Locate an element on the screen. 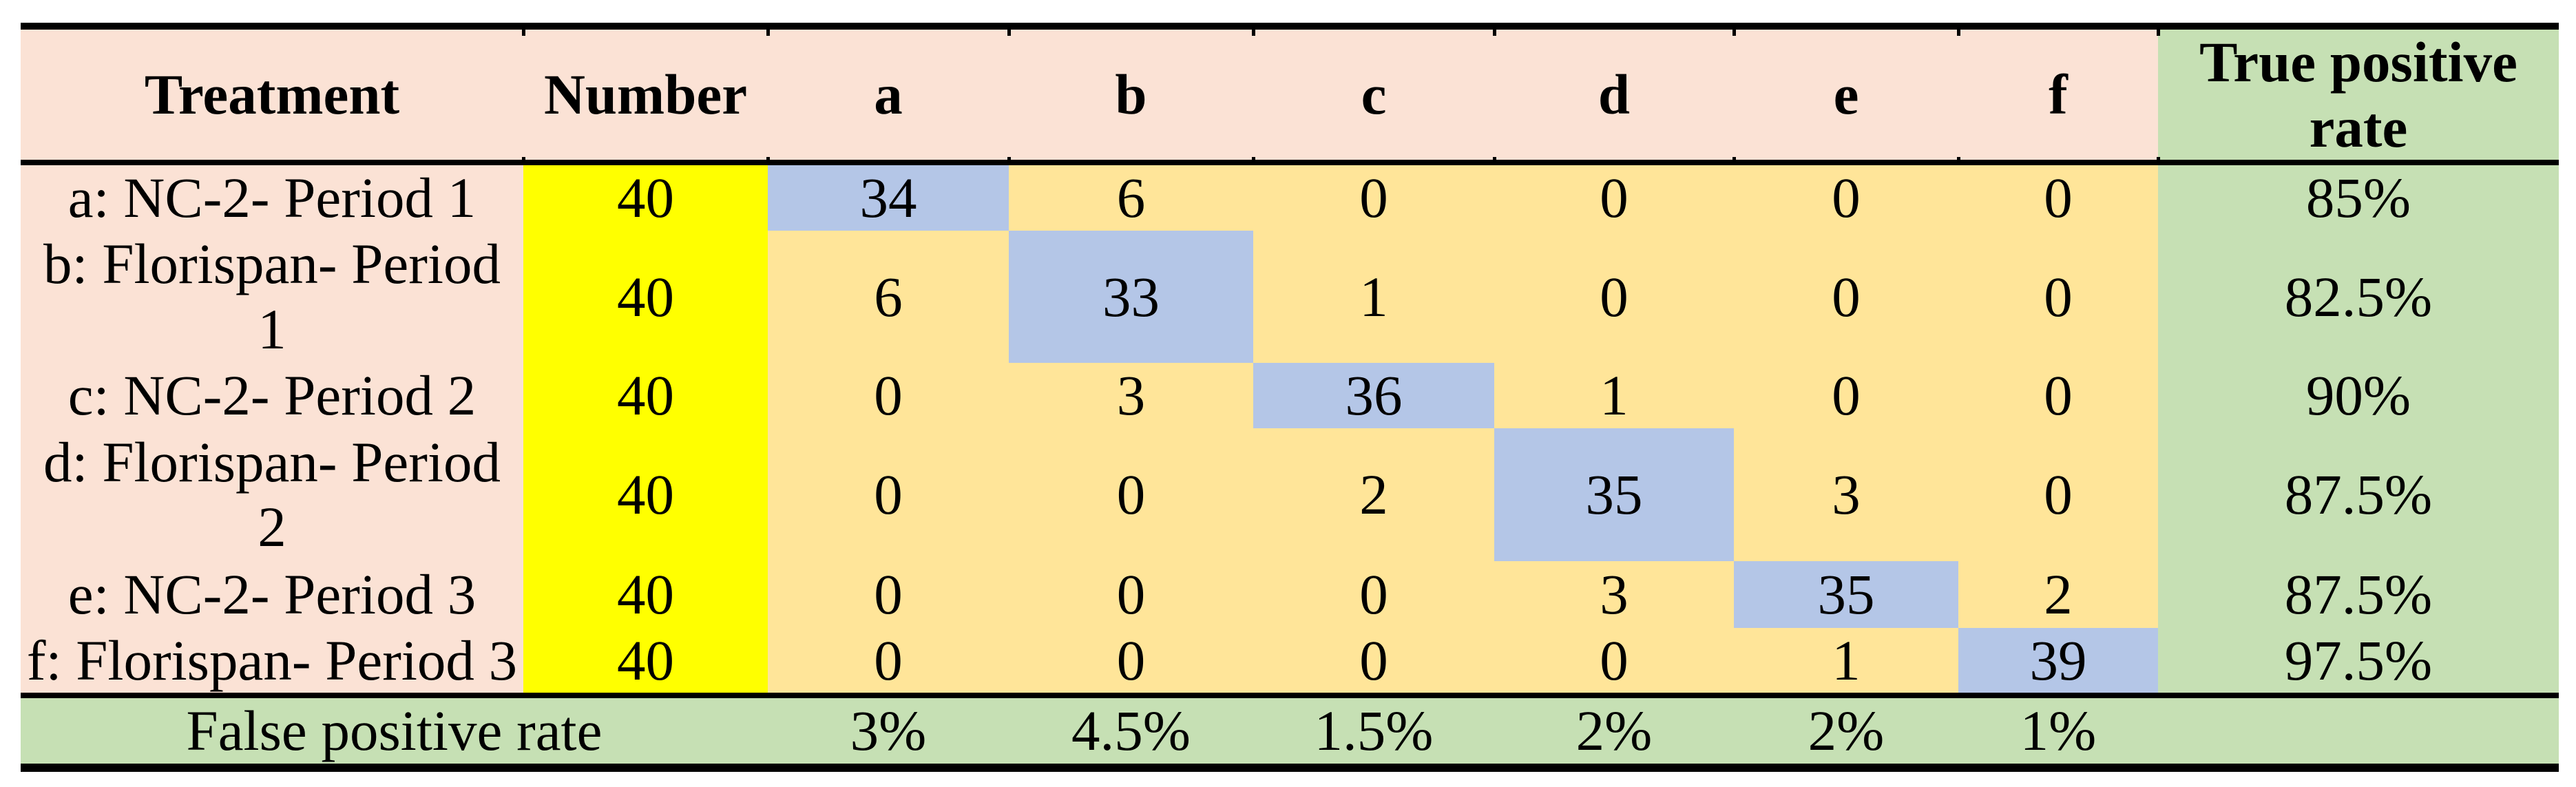 This screenshot has height=787, width=2576. row-label-d: d: Florispan- Period 2 is located at coordinates (272, 494).